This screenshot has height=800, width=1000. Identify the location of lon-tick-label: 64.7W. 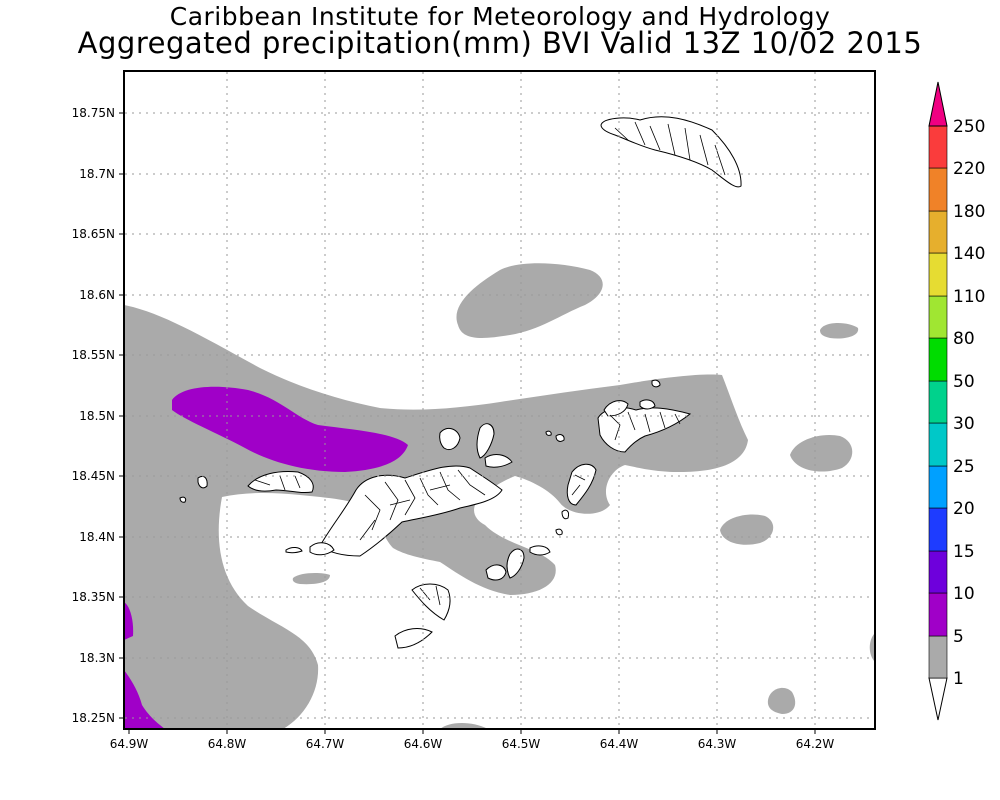
(325, 744).